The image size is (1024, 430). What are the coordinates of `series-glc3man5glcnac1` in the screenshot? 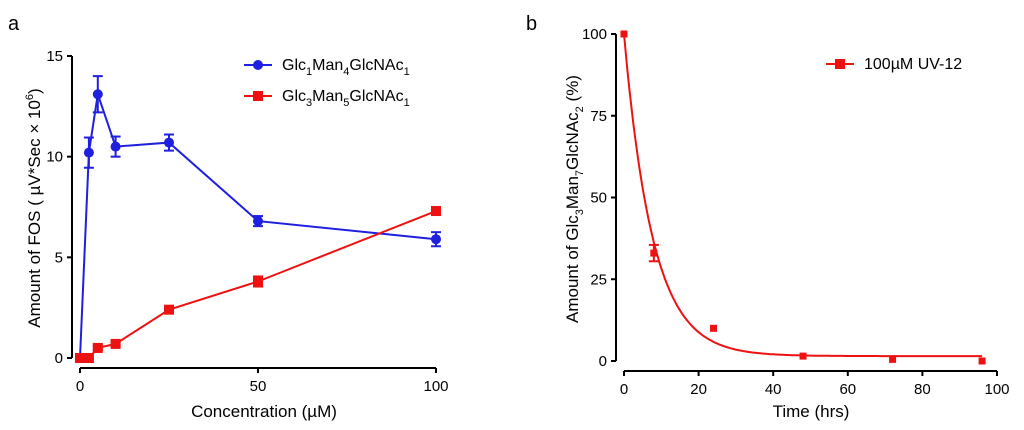 It's located at (258, 284).